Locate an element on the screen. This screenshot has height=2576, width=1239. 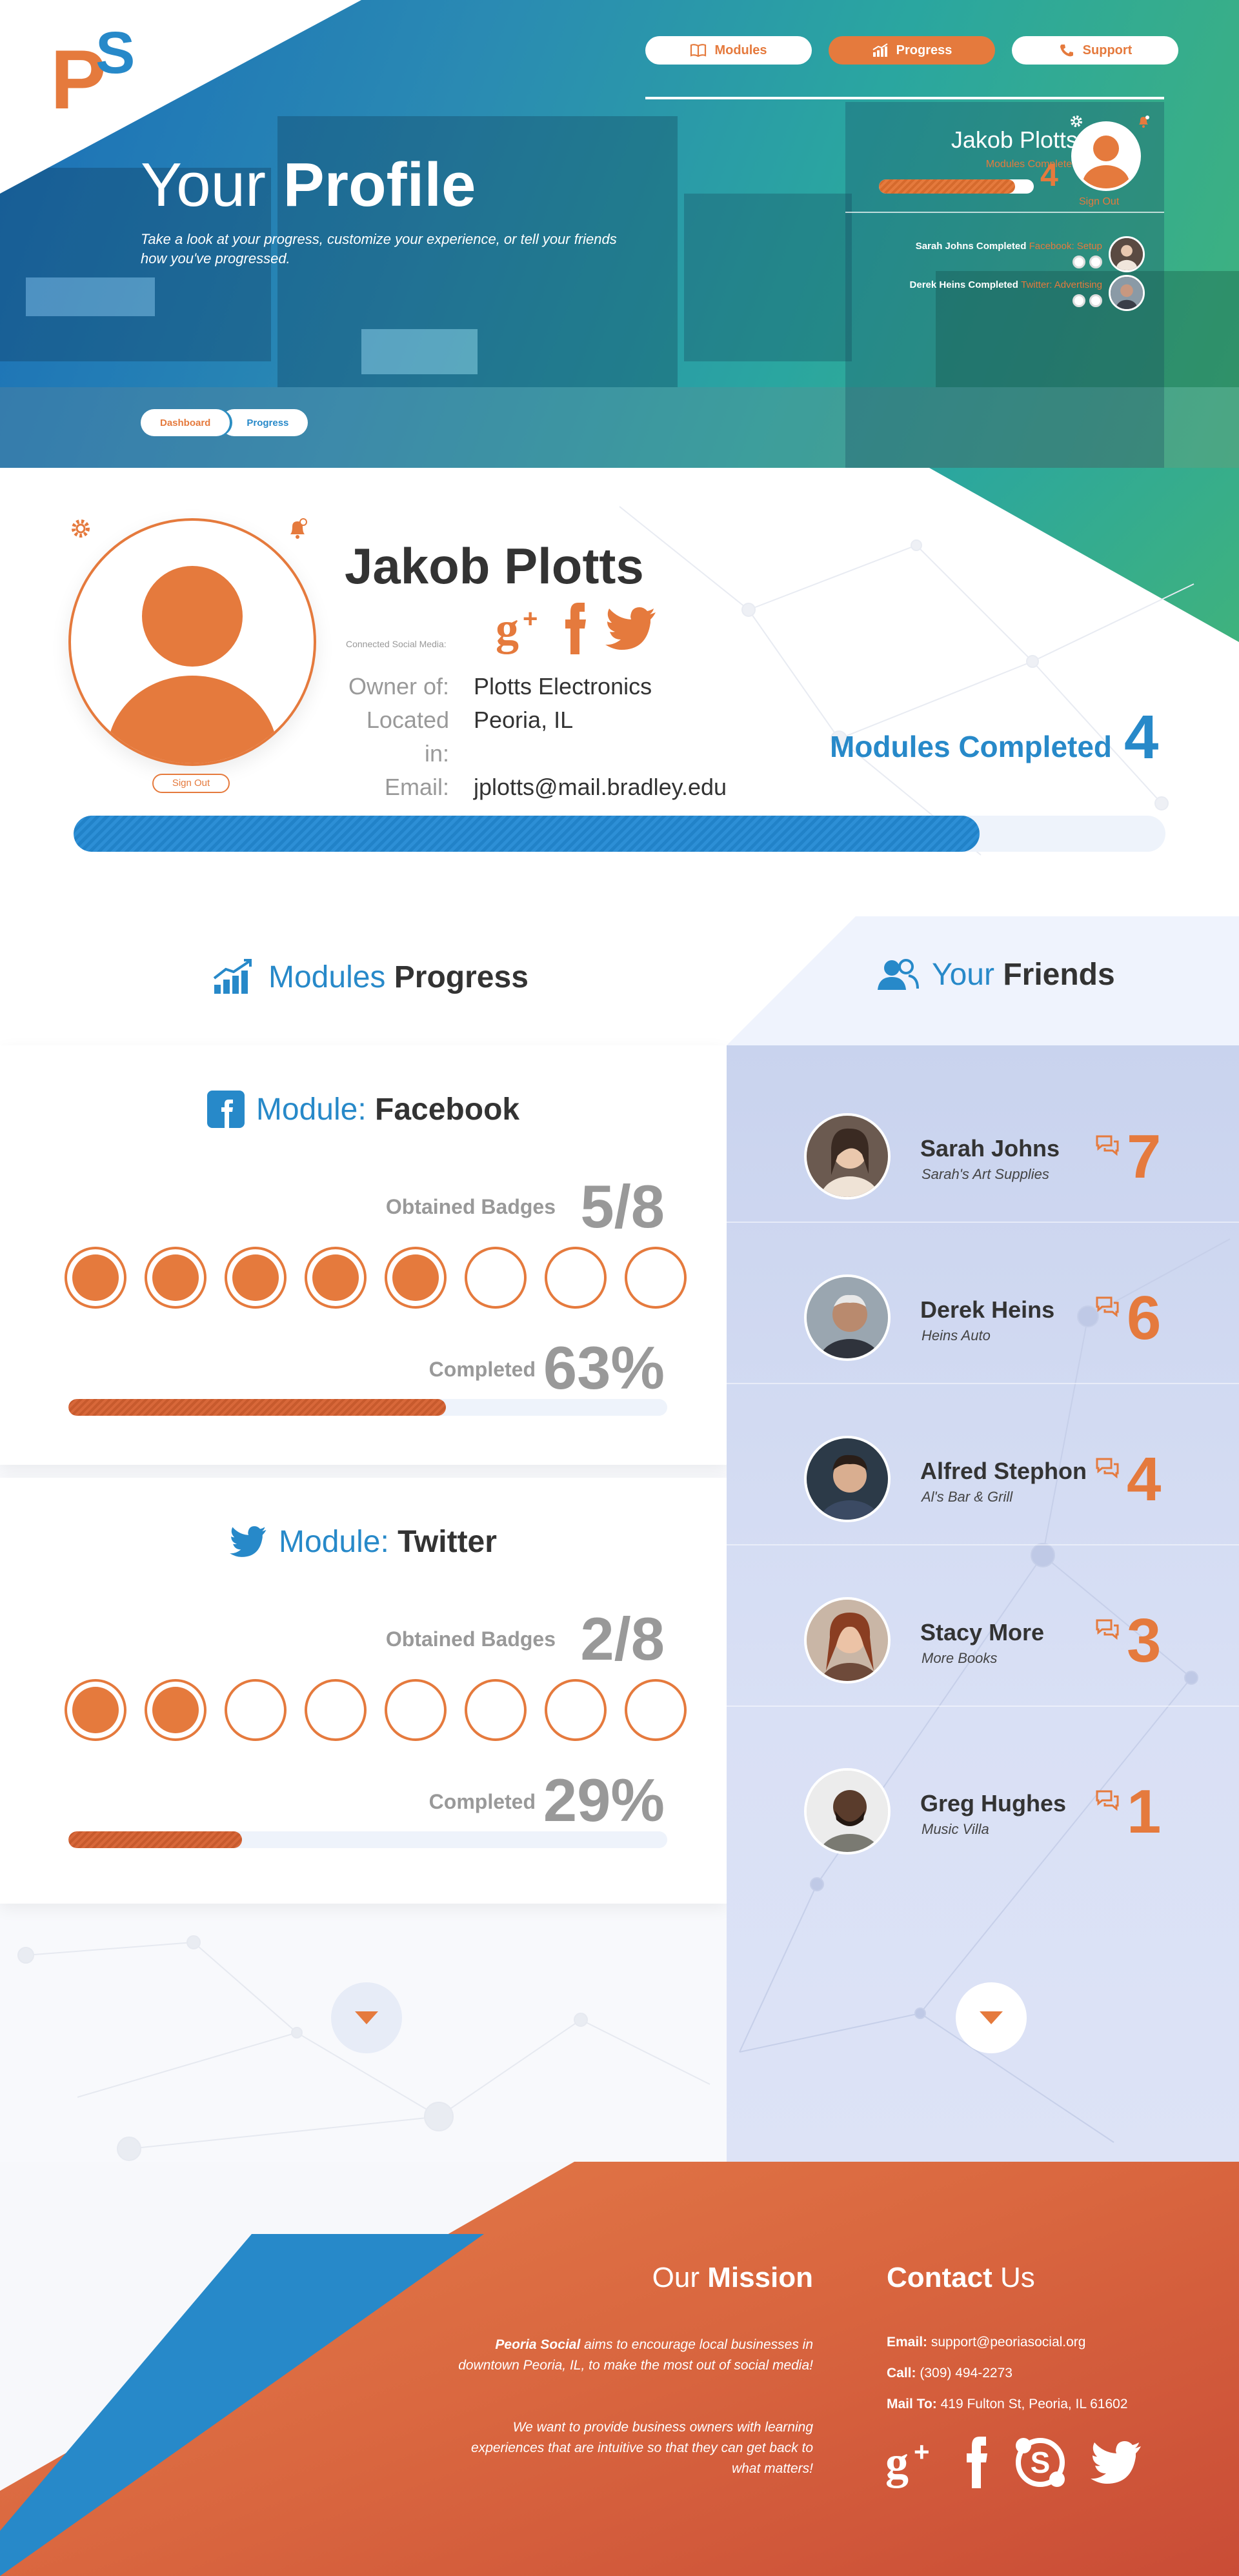
friend-row: Derek Heins Heins Auto 6 is located at coordinates (983, 1303).